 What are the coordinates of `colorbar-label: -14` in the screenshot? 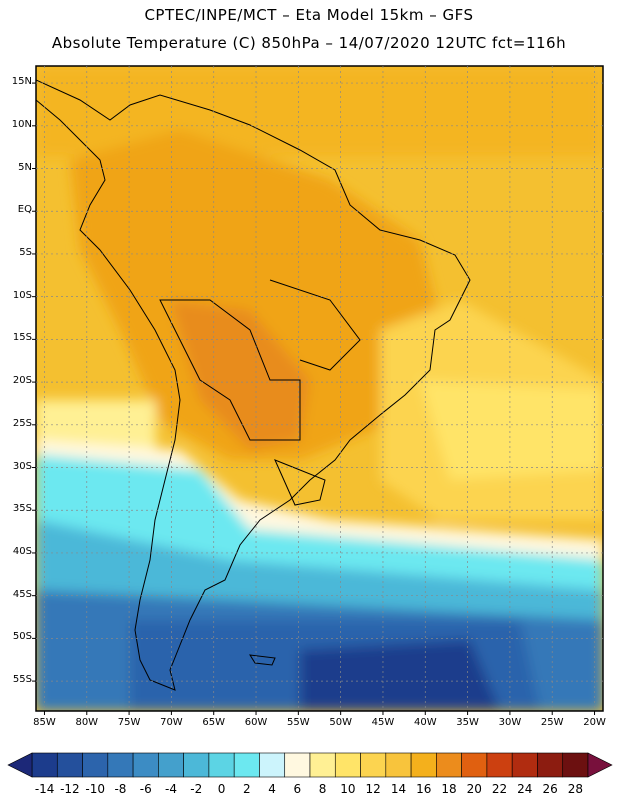 It's located at (44, 789).